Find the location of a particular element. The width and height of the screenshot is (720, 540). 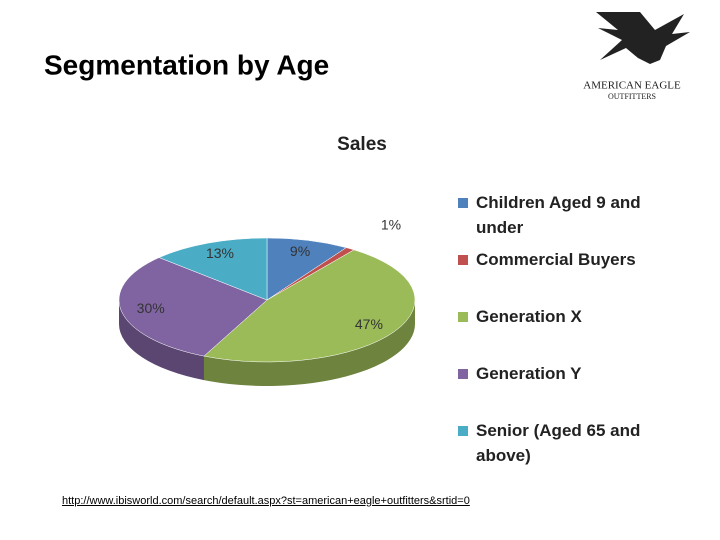

data-label: 13% is located at coordinates (220, 253).